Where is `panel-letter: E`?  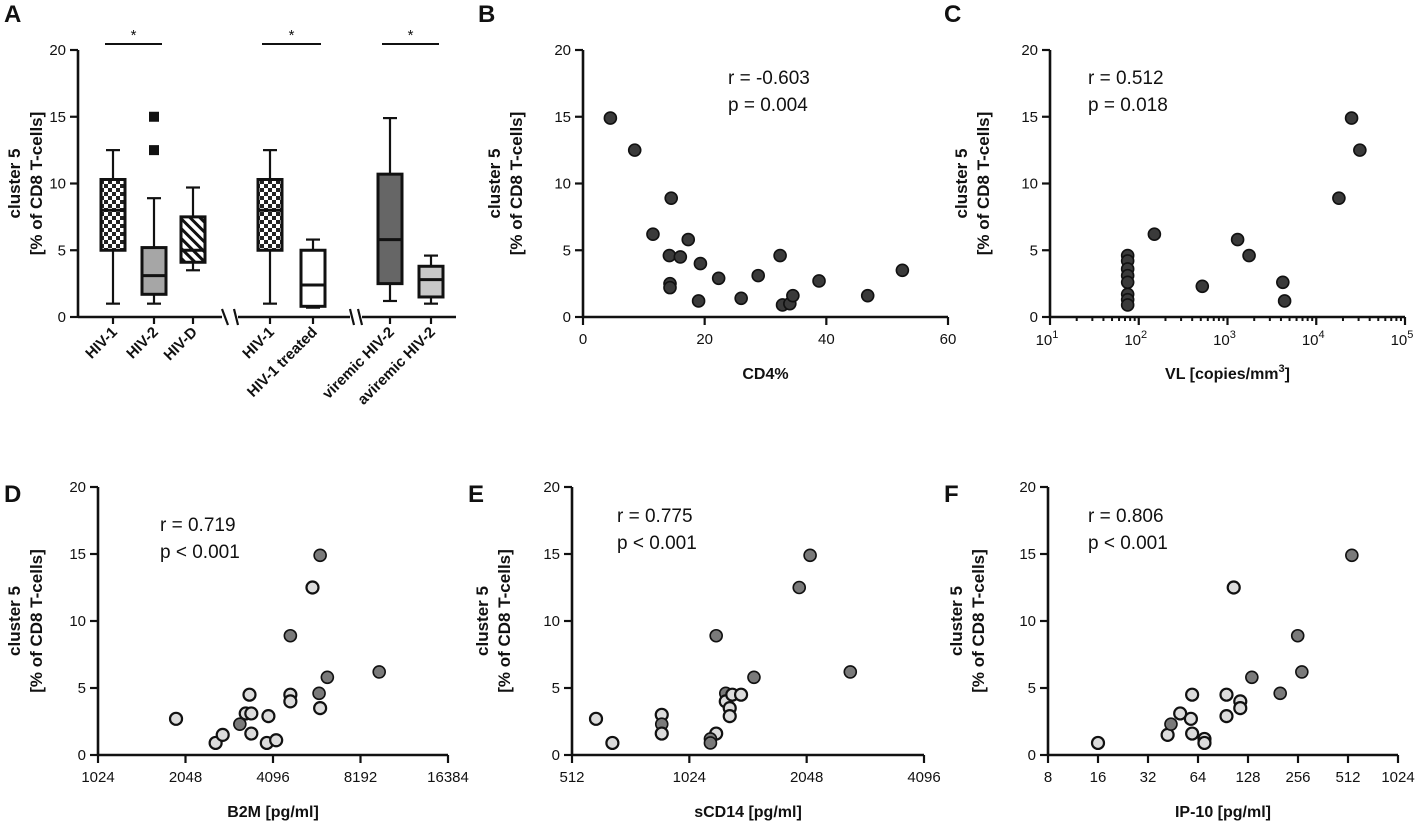
panel-letter: E is located at coordinates (476, 494).